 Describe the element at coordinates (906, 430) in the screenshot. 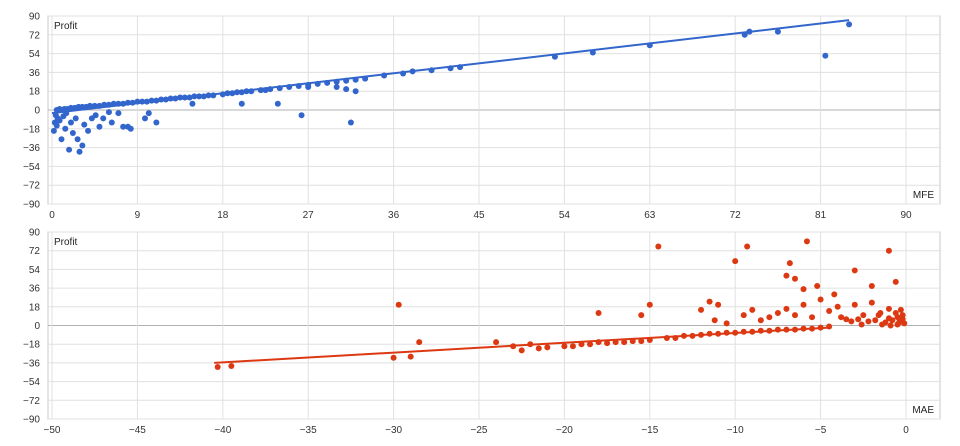

I see `x-tick-label: 0` at that location.